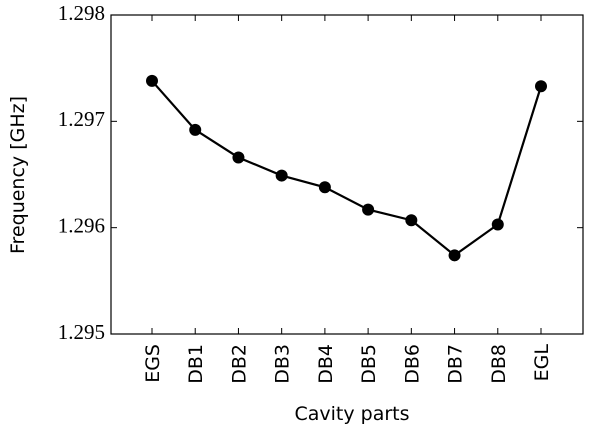  What do you see at coordinates (351, 414) in the screenshot?
I see `x-axis-label: Cavity parts` at bounding box center [351, 414].